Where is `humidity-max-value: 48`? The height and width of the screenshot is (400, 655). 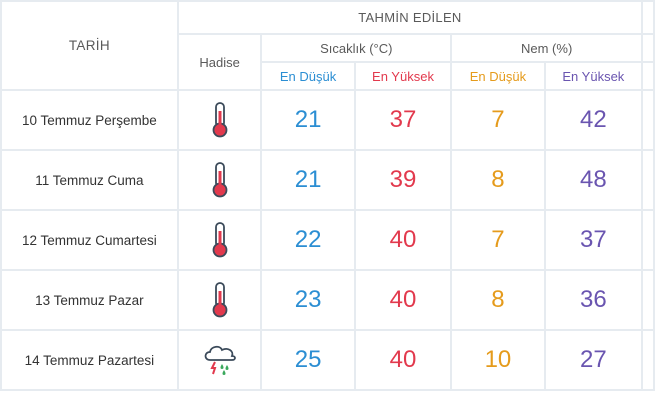 humidity-max-value: 48 is located at coordinates (593, 180).